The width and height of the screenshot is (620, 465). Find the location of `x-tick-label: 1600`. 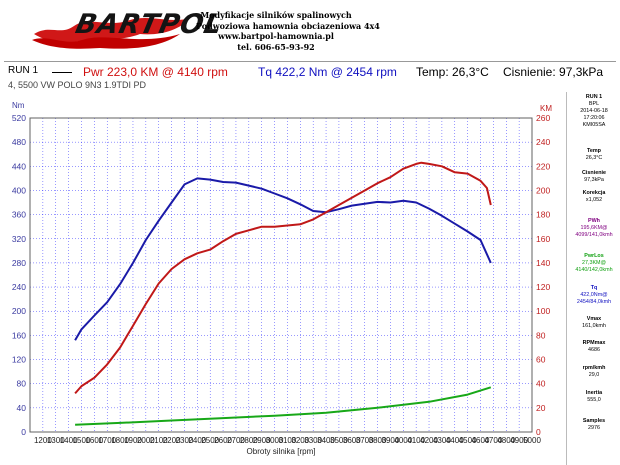

x-tick-label: 1600 is located at coordinates (94, 440).